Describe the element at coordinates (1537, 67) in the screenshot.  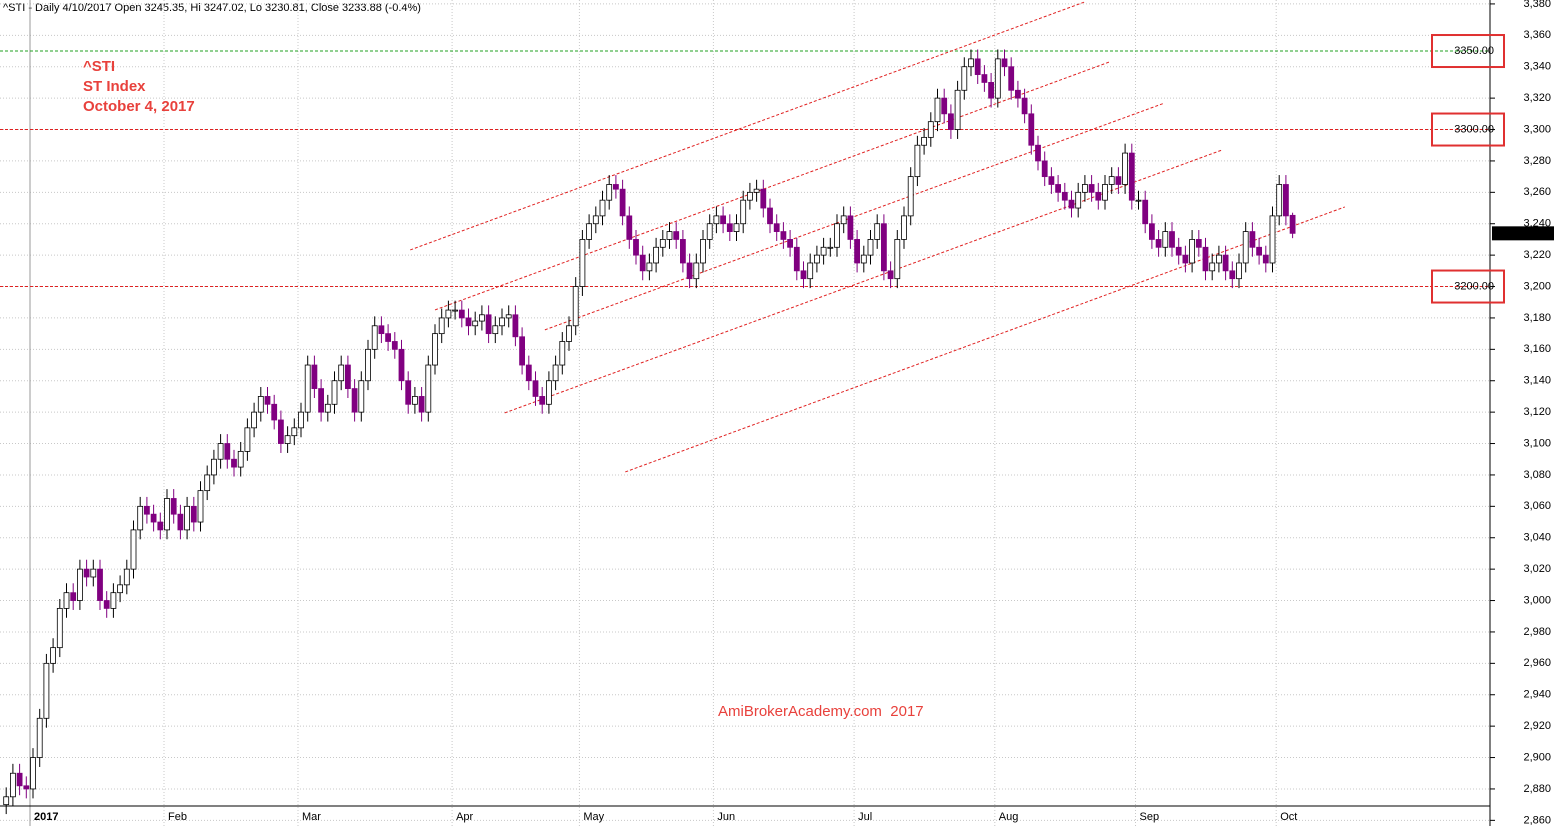
I see `y-tick-label: 3,340` at that location.